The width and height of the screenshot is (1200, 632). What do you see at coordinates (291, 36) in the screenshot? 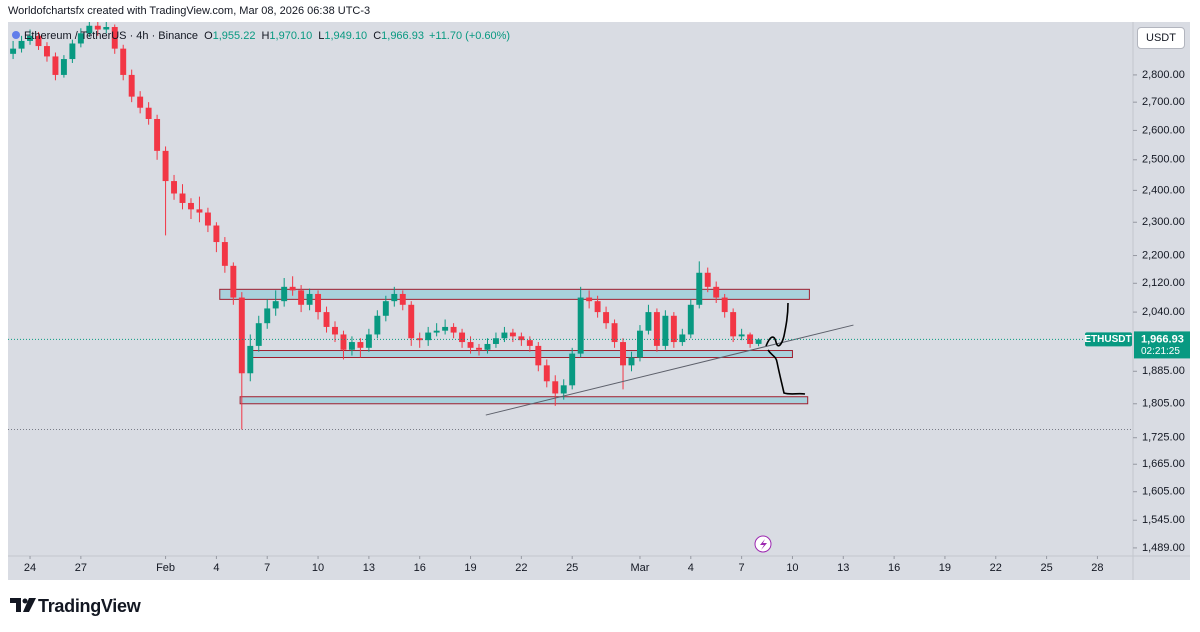
I see `legend-value: 1,970.10` at bounding box center [291, 36].